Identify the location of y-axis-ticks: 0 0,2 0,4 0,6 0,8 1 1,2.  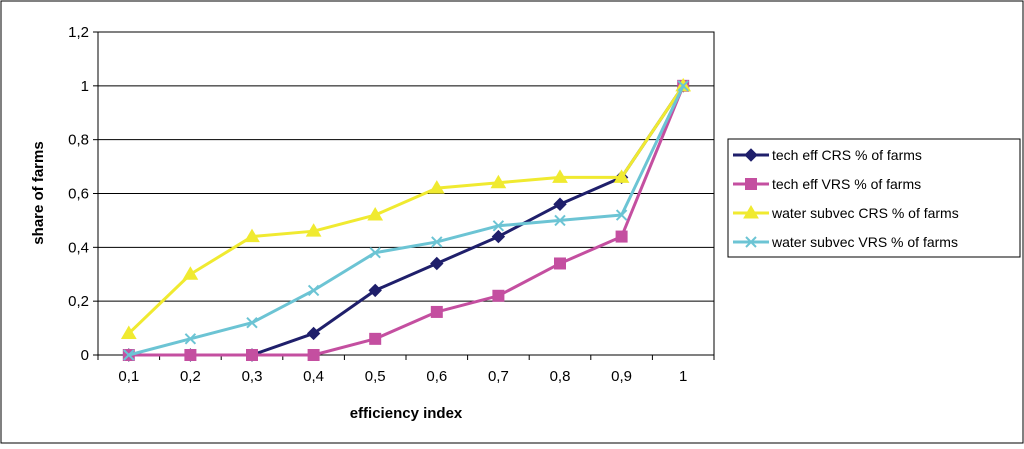
(83, 194).